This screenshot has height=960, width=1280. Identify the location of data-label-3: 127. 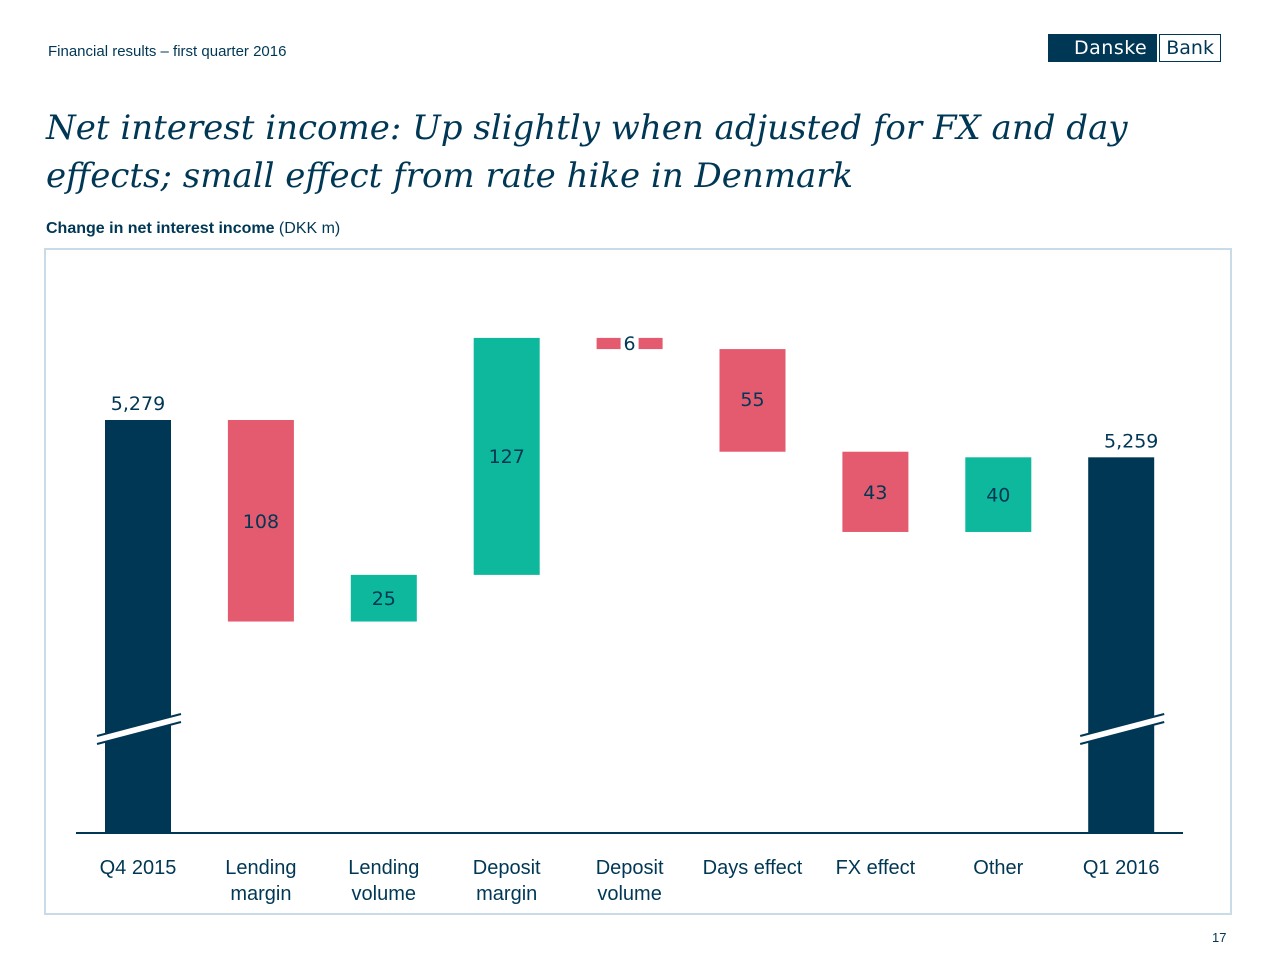
(507, 457).